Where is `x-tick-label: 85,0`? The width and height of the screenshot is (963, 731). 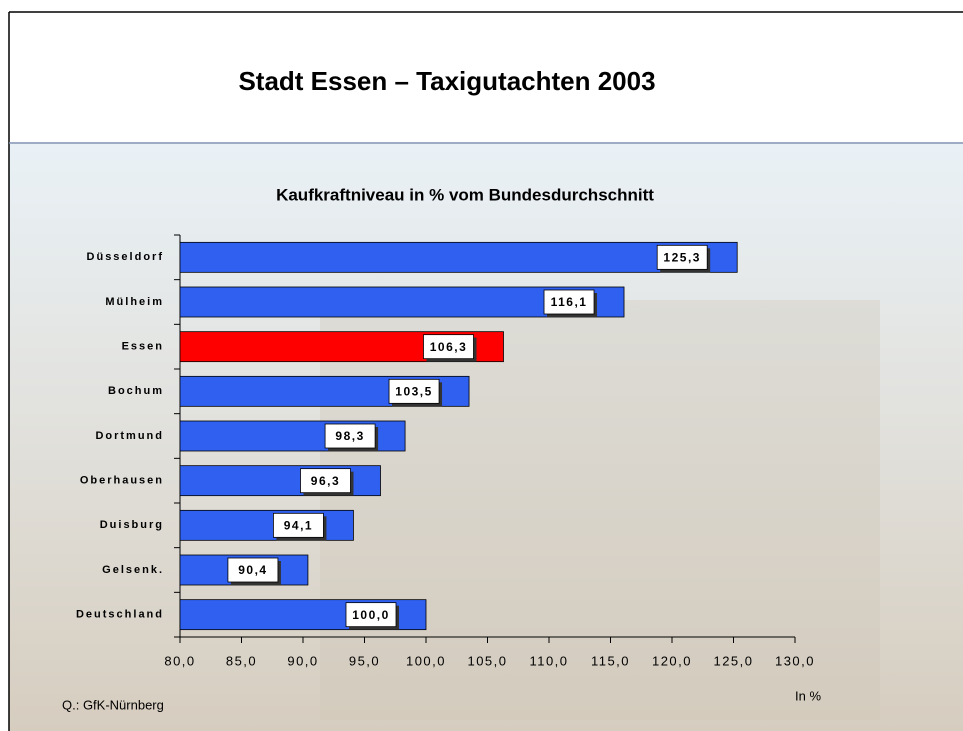
x-tick-label: 85,0 is located at coordinates (241, 660).